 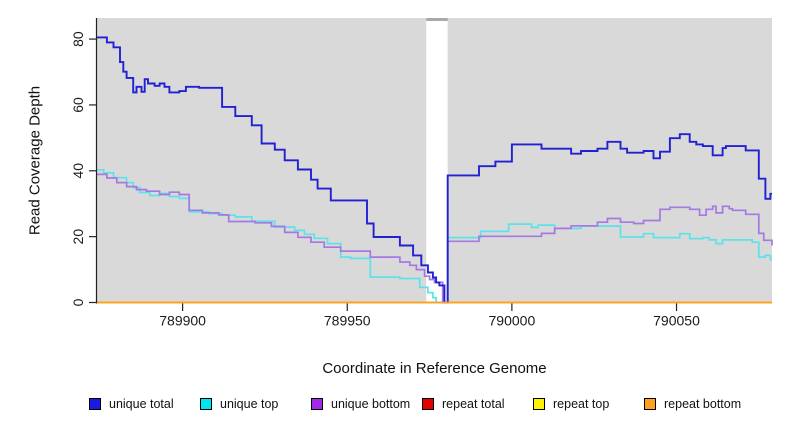 What do you see at coordinates (434, 368) in the screenshot?
I see `x-axis-title: Coordinate in Reference Genome` at bounding box center [434, 368].